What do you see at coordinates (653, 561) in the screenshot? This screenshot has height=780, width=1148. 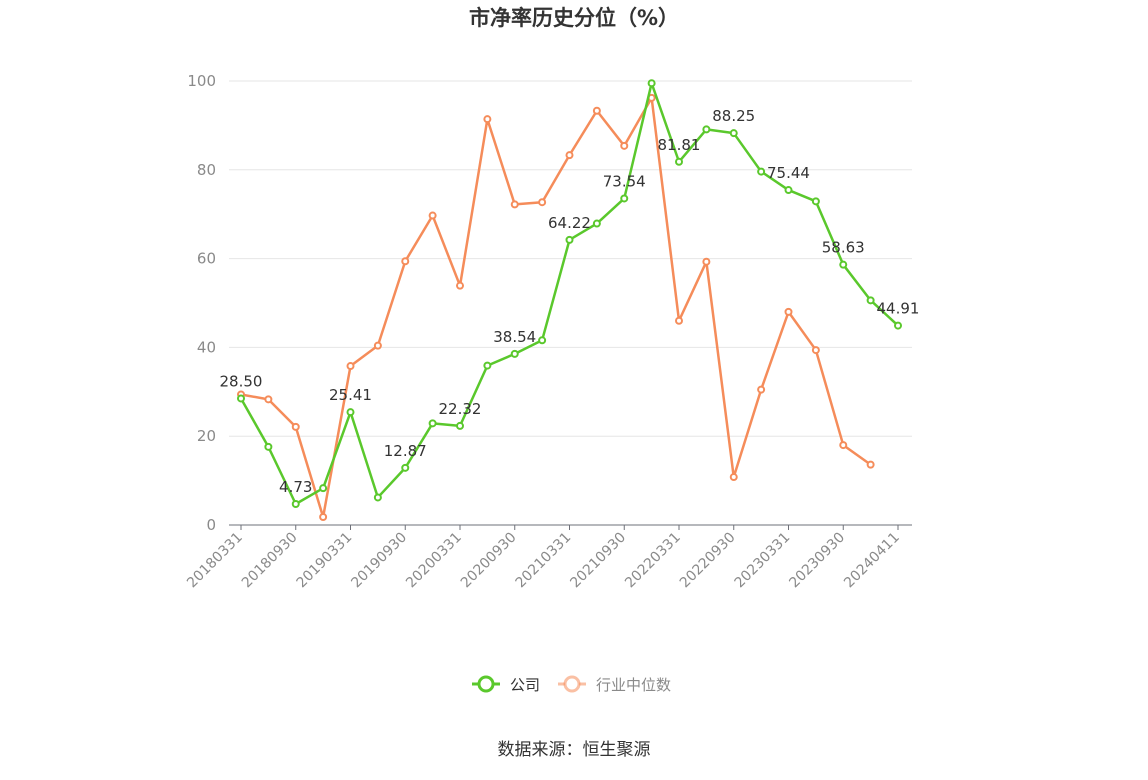 I see `x-tick-label: 20220331` at bounding box center [653, 561].